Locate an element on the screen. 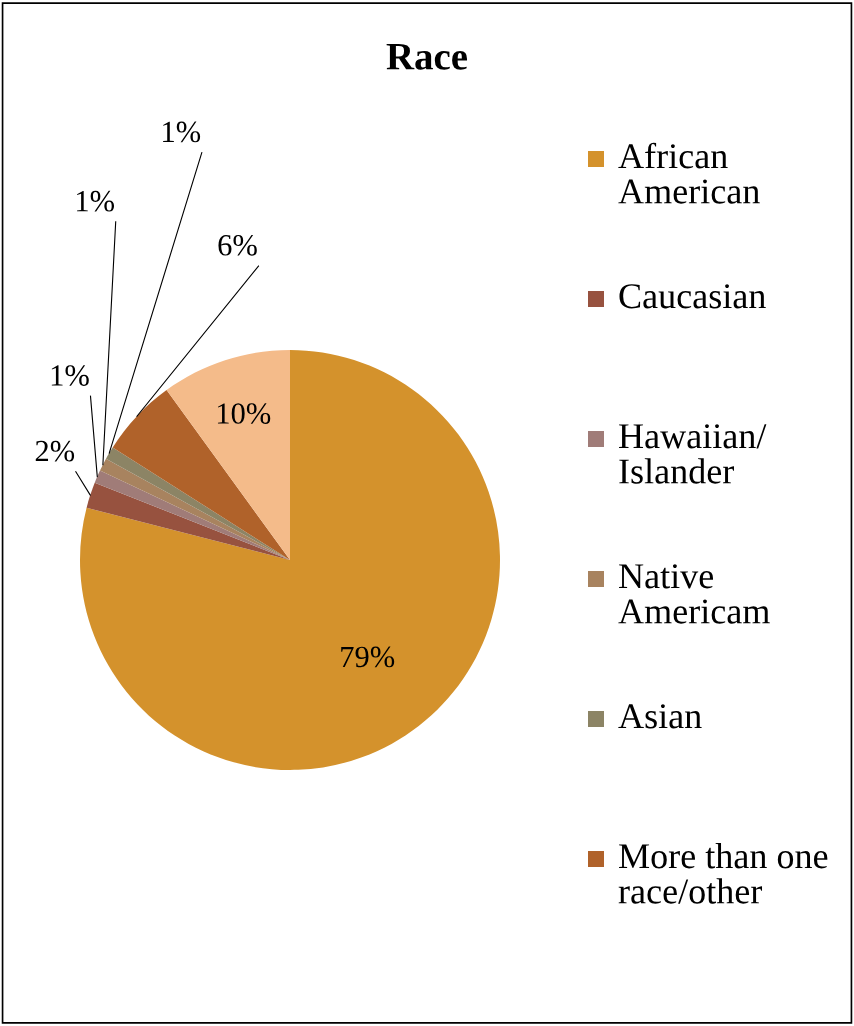  legend-label: African American is located at coordinates (689, 173).